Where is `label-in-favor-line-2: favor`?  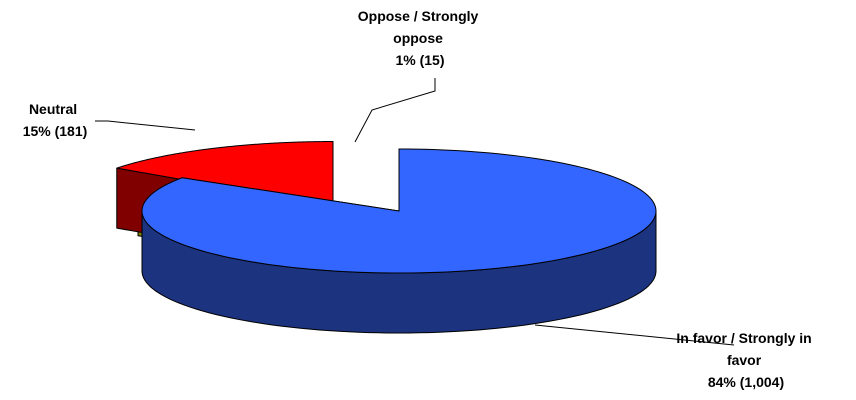
label-in-favor-line-2: favor is located at coordinates (744, 360).